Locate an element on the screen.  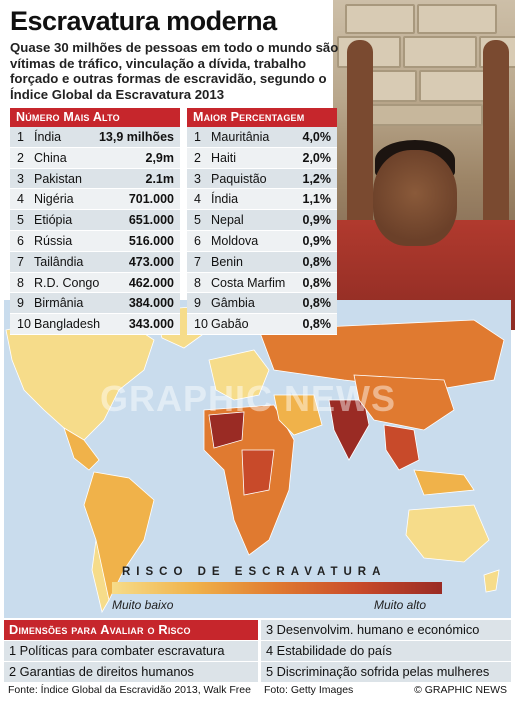
row-value: 2.1m is located at coordinates (160, 178).